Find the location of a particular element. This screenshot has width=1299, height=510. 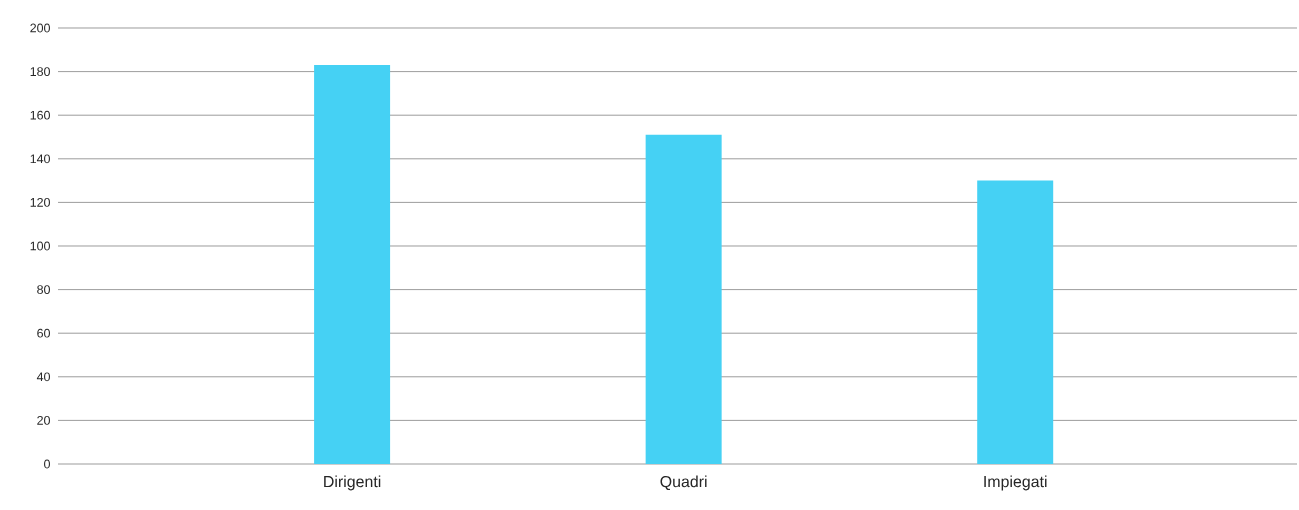

y-tick-label: 200 is located at coordinates (40, 28).